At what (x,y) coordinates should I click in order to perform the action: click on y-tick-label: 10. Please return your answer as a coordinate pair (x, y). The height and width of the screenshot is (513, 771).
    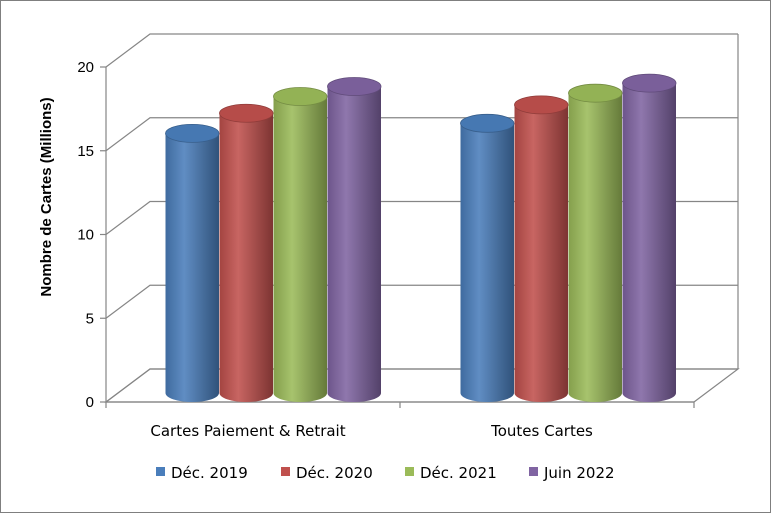
    Looking at the image, I should click on (85, 235).